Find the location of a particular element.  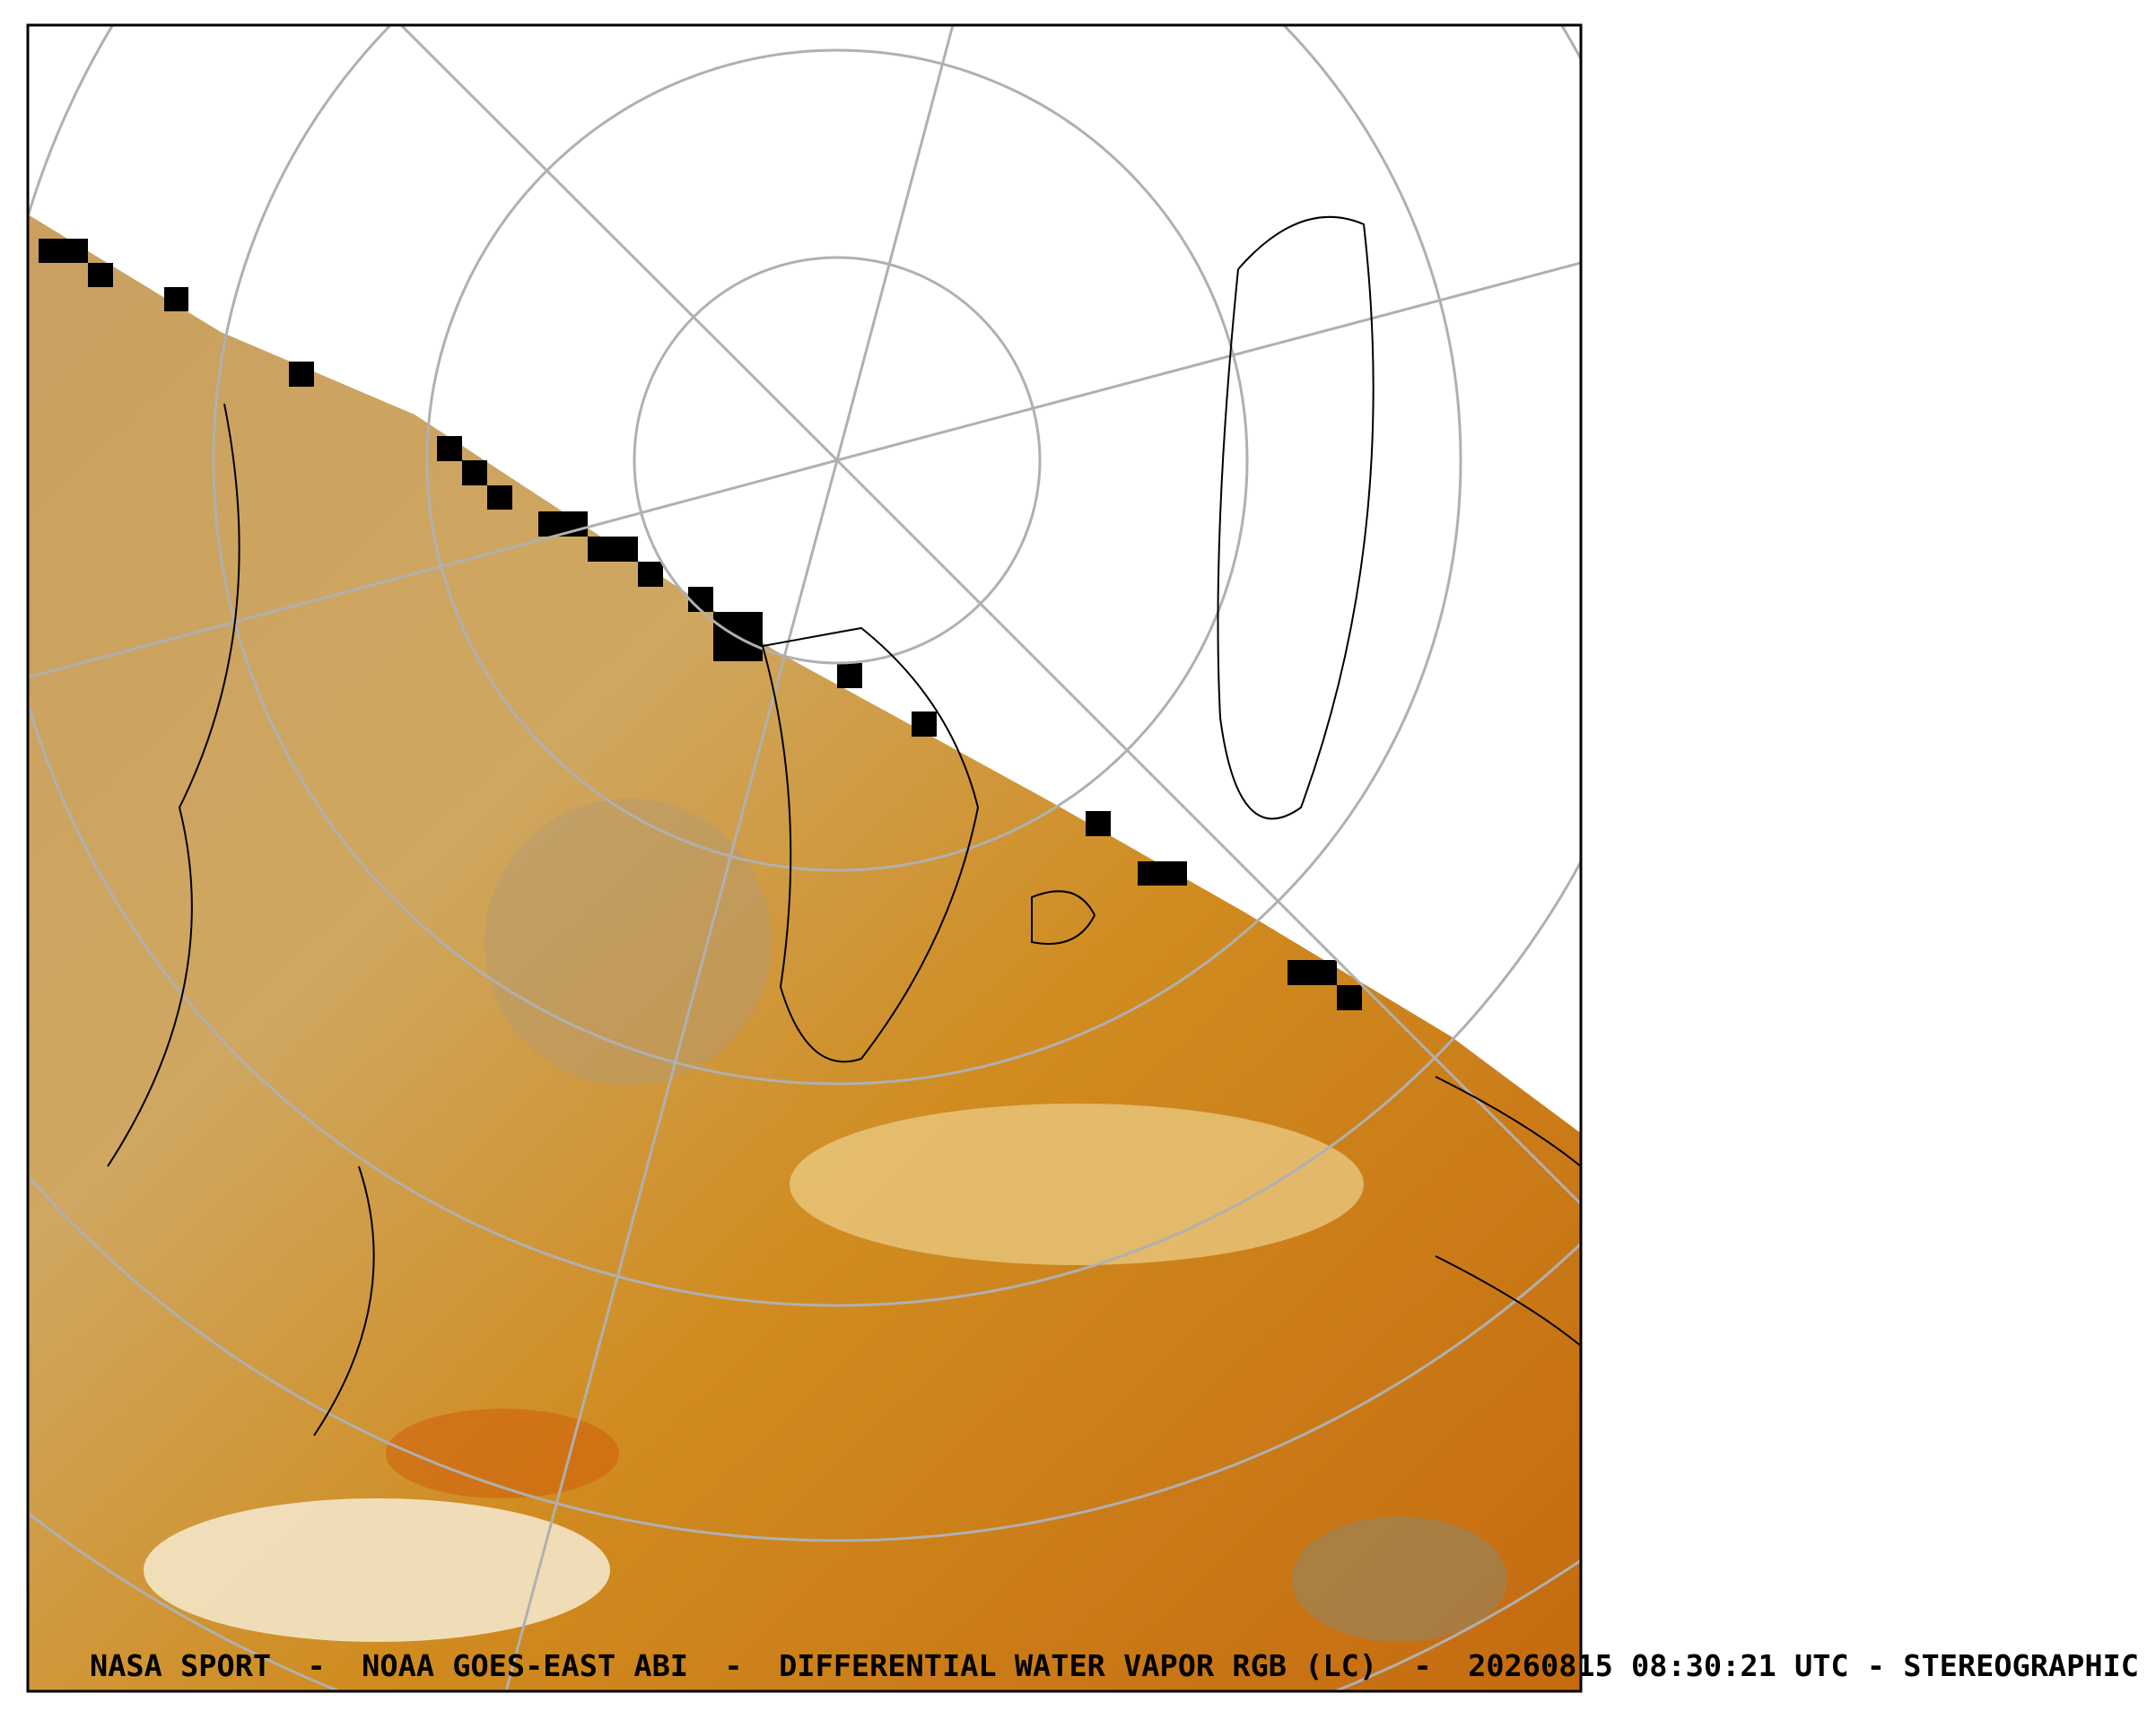

dry-region is located at coordinates (502, 1453).